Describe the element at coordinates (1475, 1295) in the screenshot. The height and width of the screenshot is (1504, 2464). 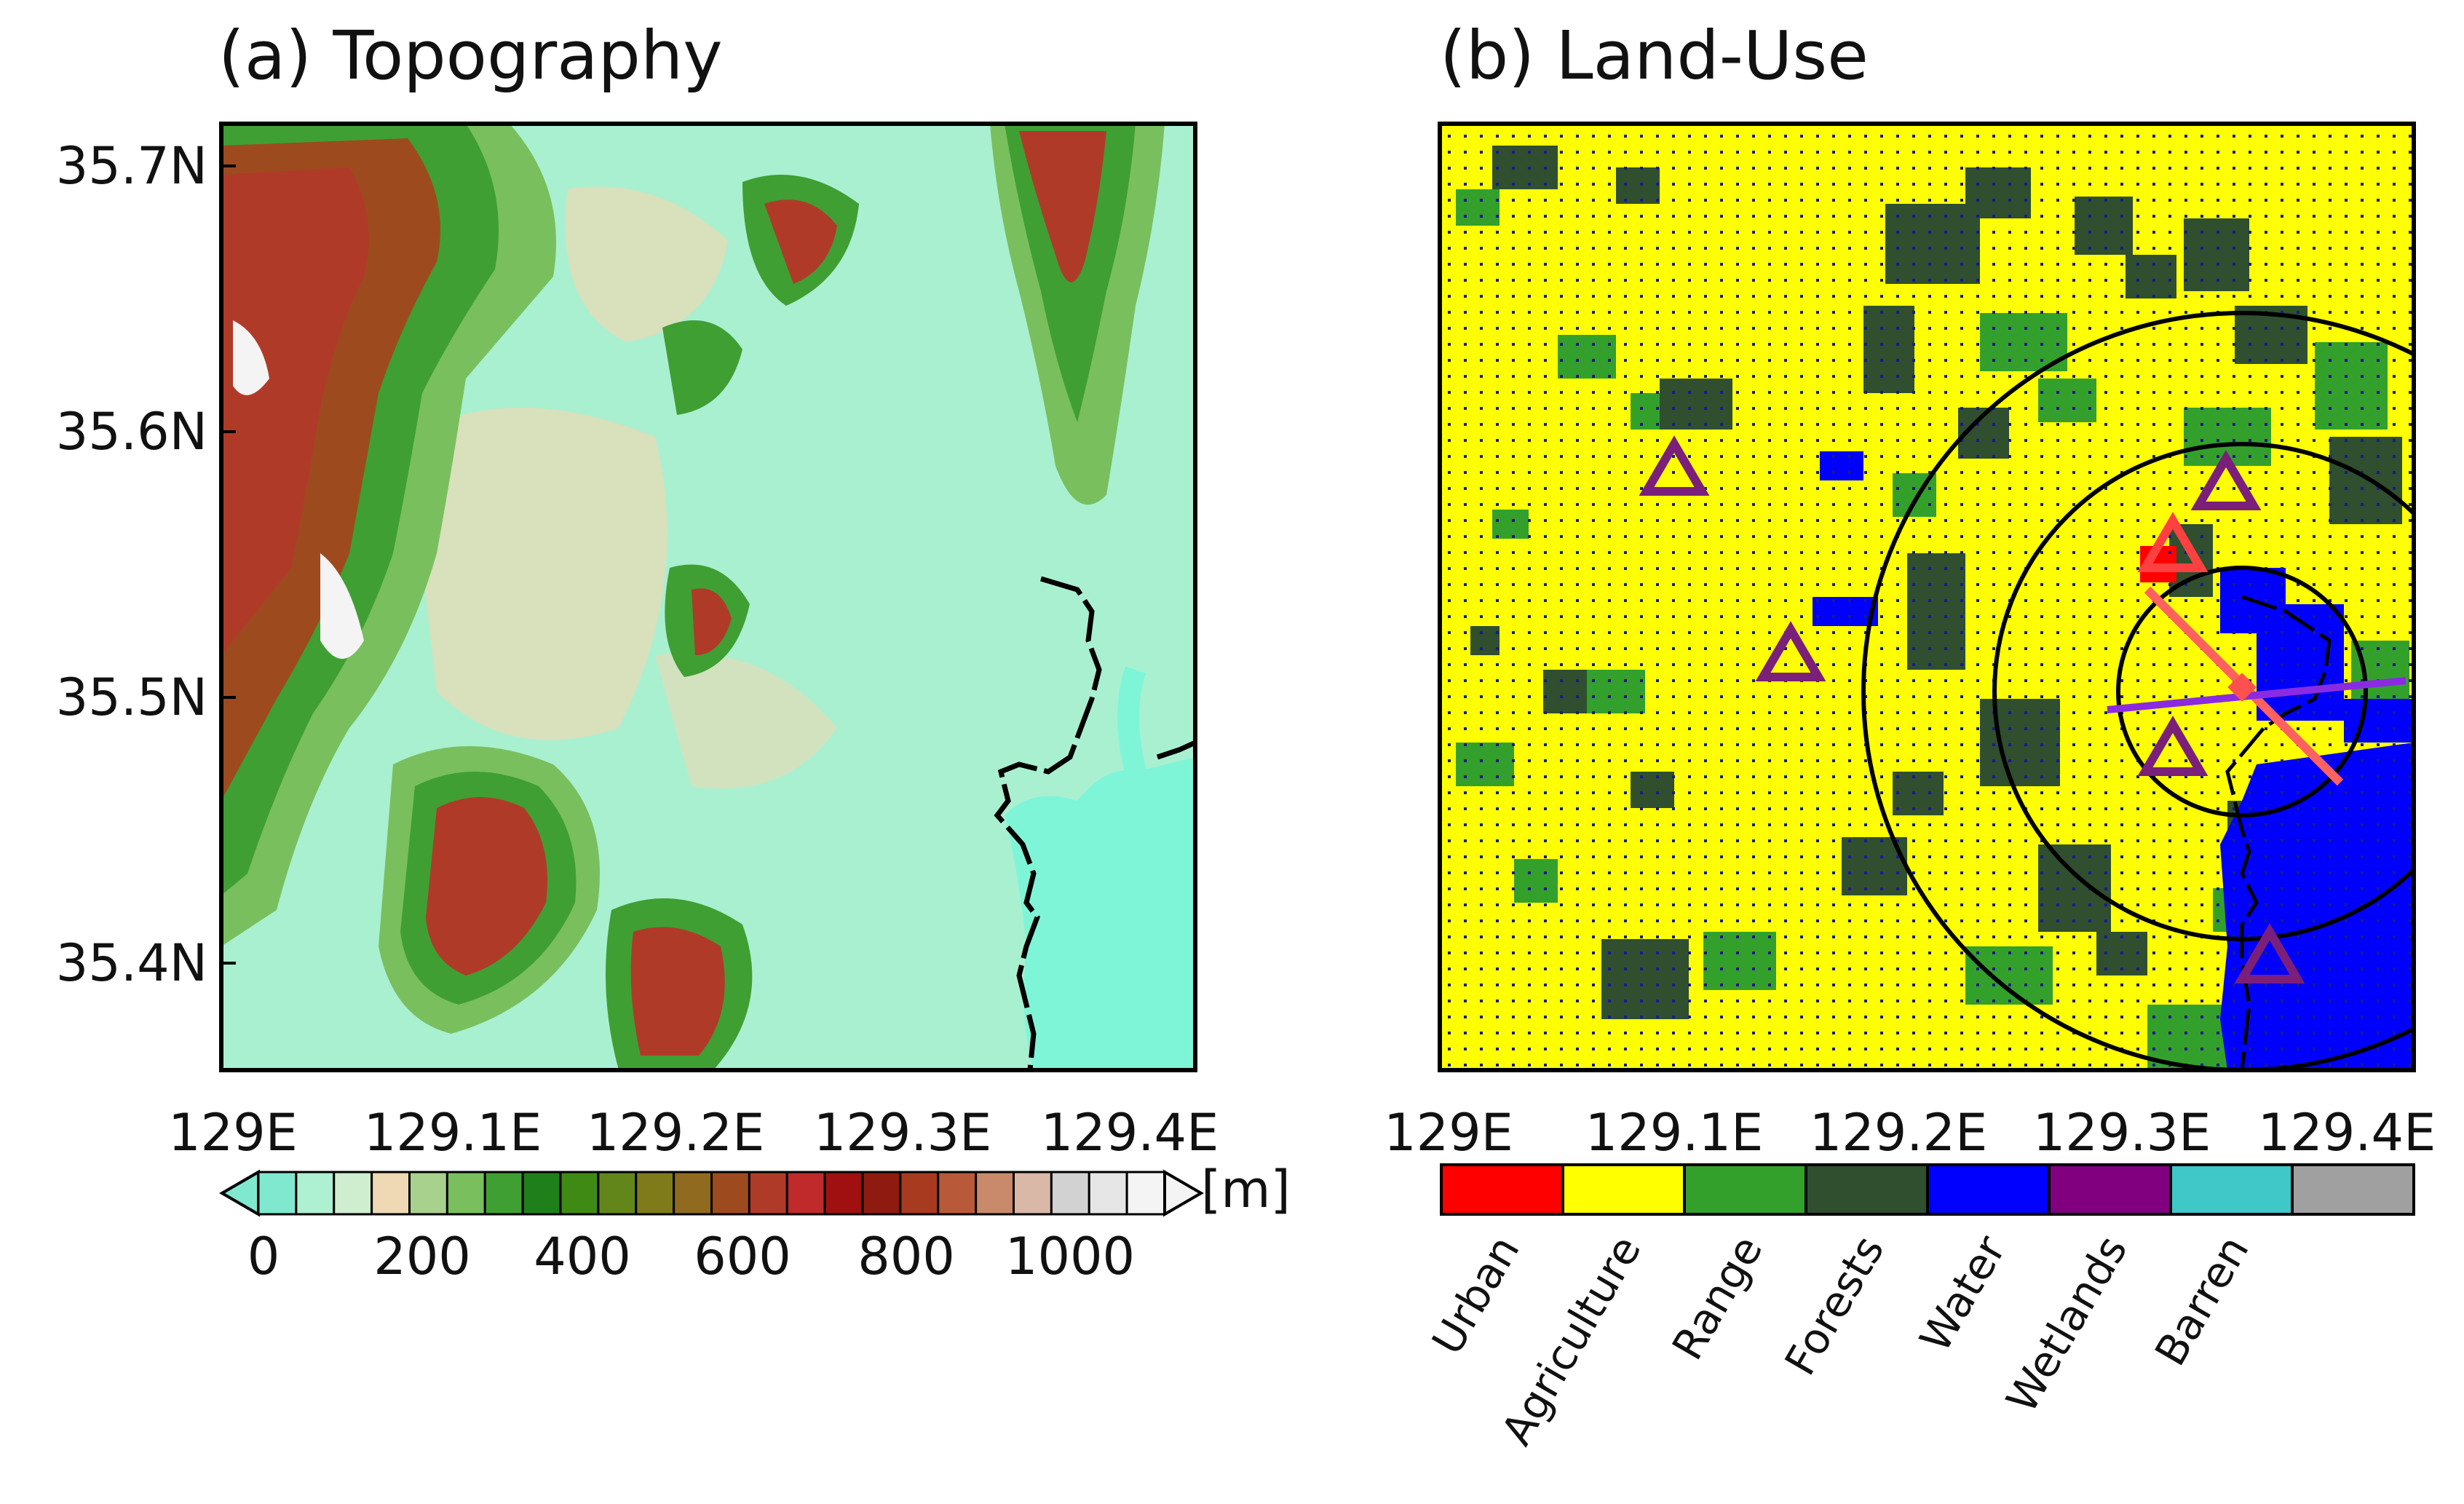
I see `legend-label: Urban` at that location.